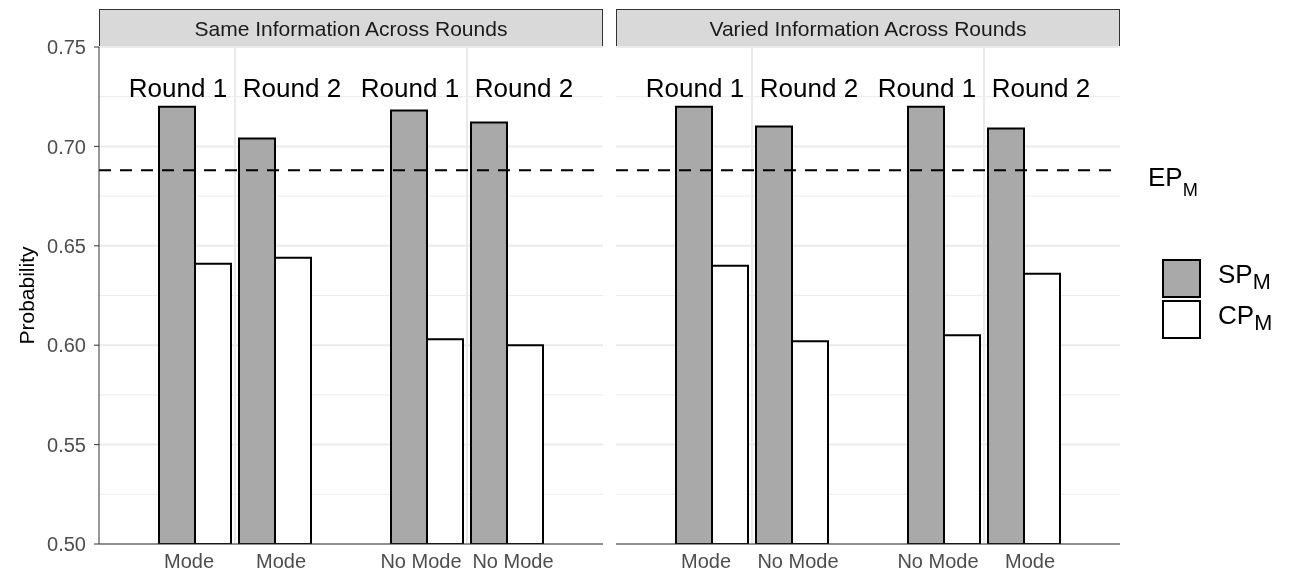 The height and width of the screenshot is (573, 1289). What do you see at coordinates (1173, 181) in the screenshot?
I see `ref-line-label: EP$_{M}$` at bounding box center [1173, 181].